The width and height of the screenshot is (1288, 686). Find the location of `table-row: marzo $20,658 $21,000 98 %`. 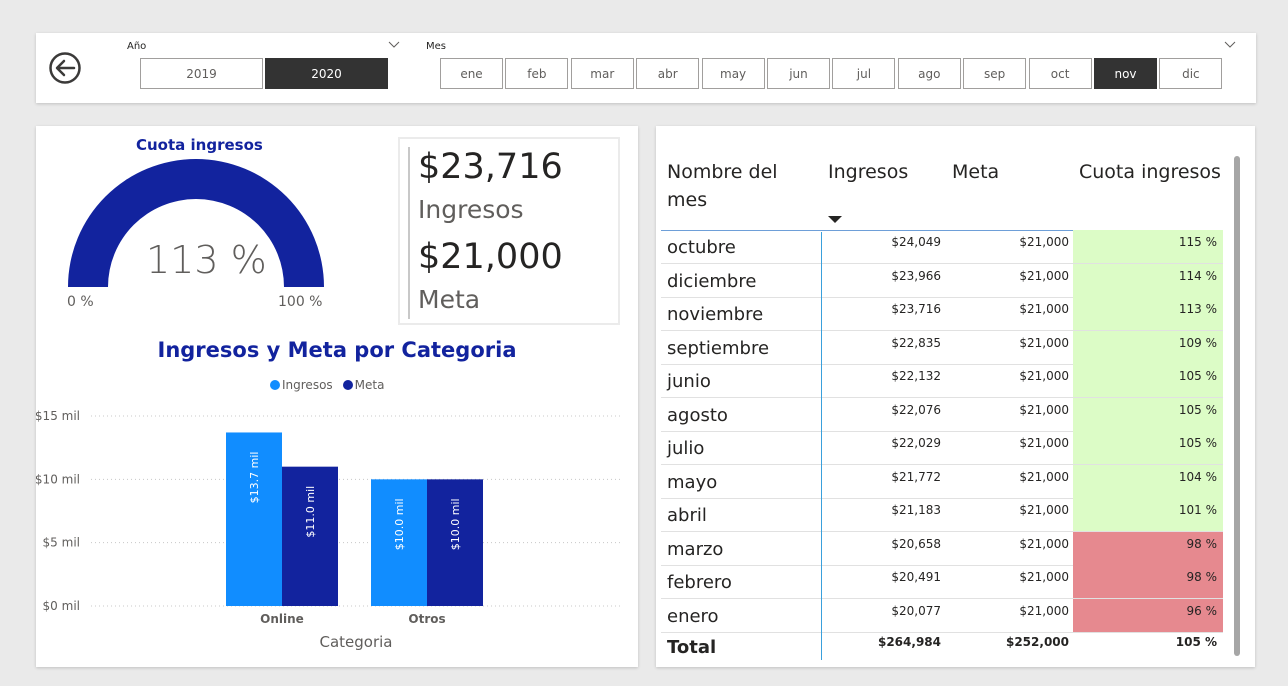

table-row: marzo $20,658 $21,000 98 % is located at coordinates (942, 548).